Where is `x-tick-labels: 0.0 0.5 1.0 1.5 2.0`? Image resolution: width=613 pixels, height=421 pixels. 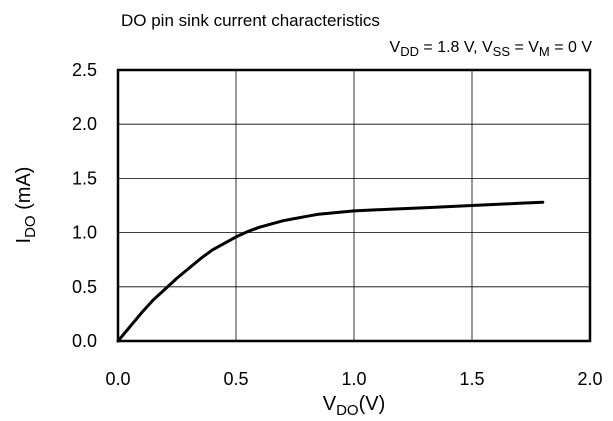 x-tick-labels: 0.0 0.5 1.0 1.5 2.0 is located at coordinates (353, 379).